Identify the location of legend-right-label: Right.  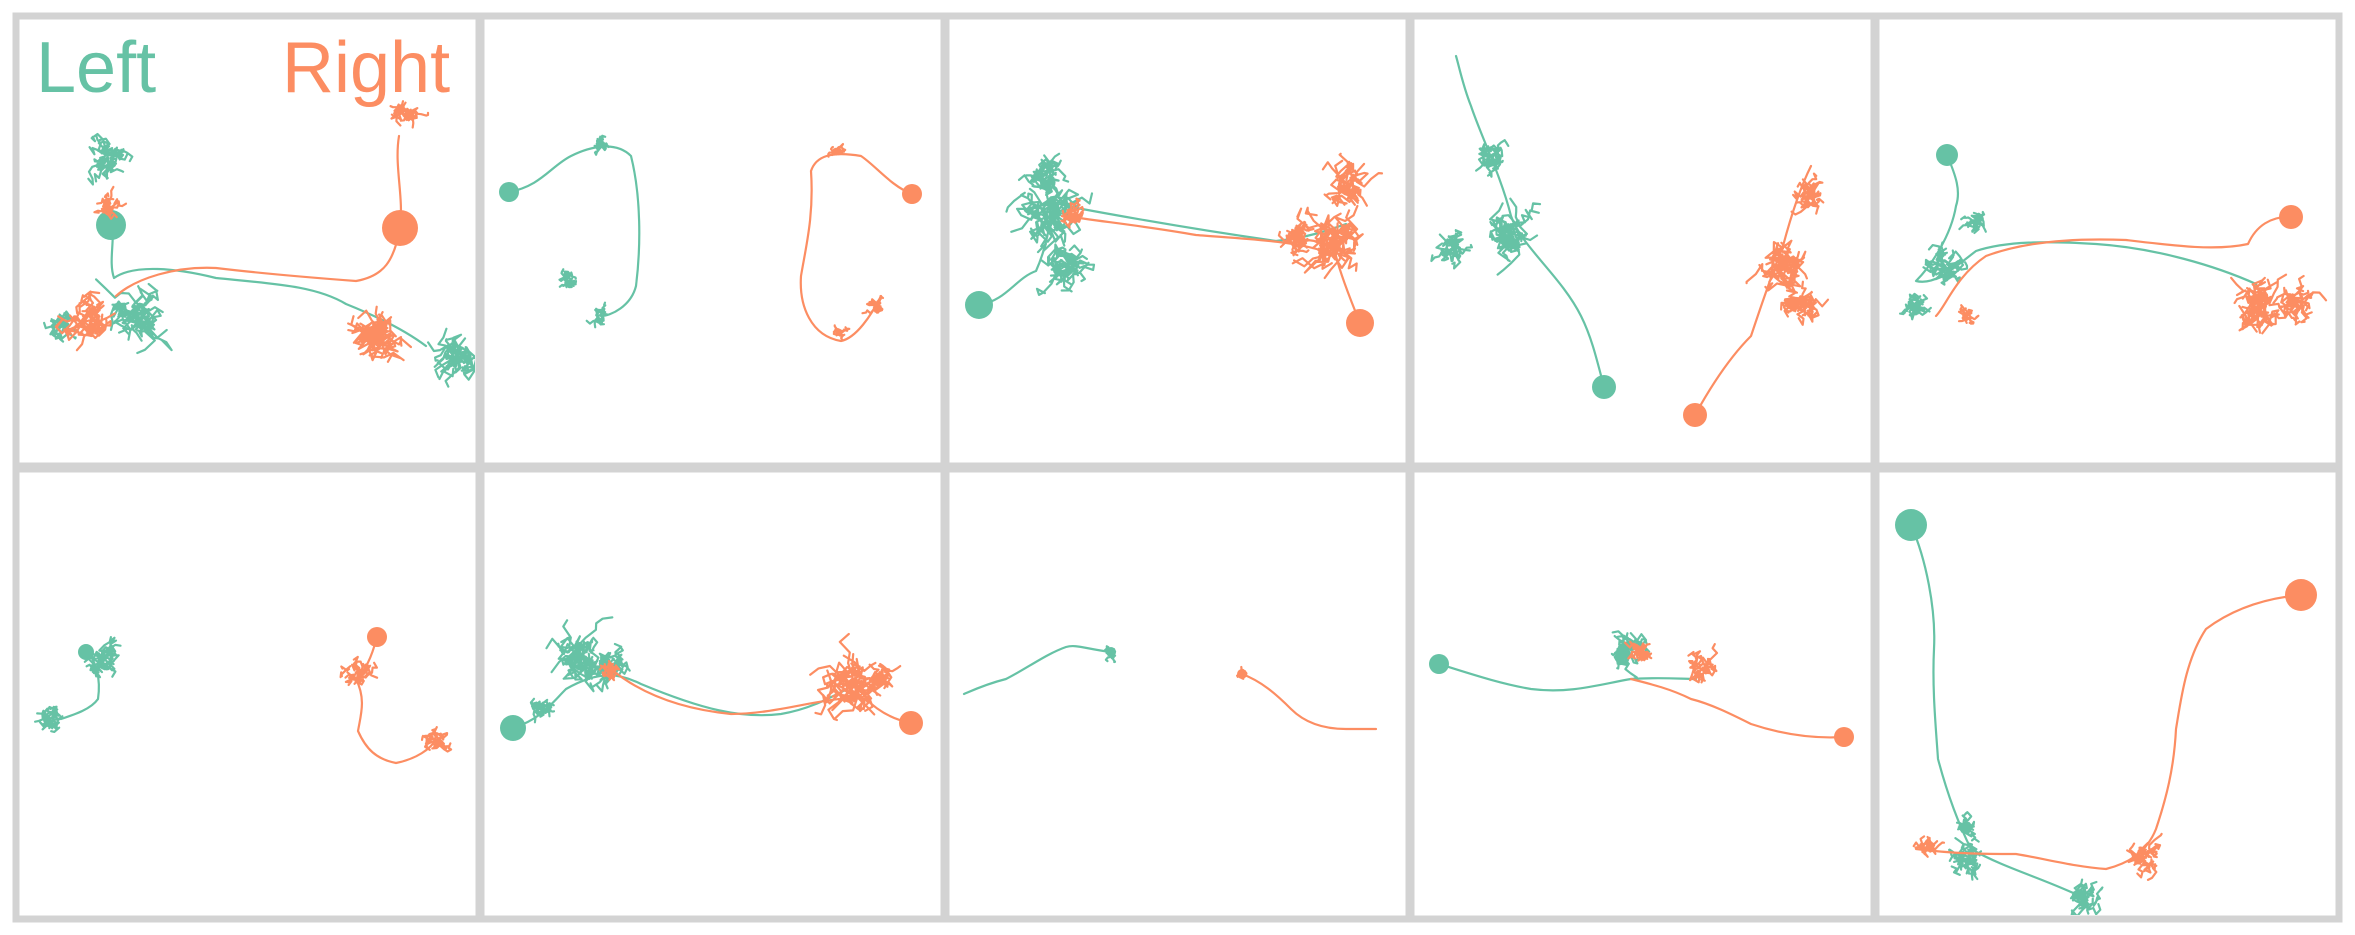
(366, 68).